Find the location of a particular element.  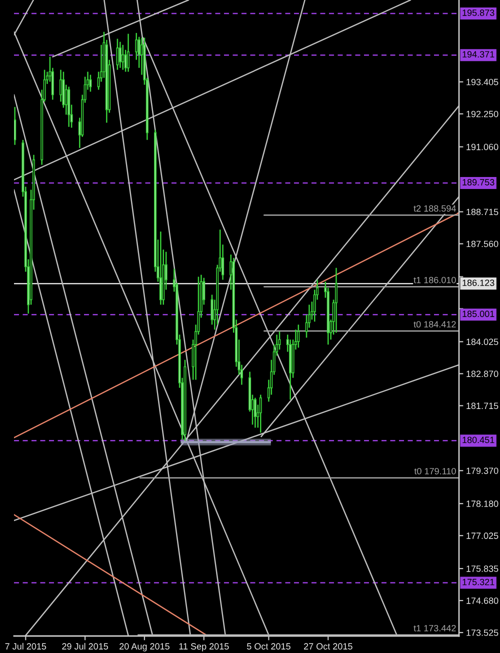

series-label: t2 188.594 is located at coordinates (435, 208).